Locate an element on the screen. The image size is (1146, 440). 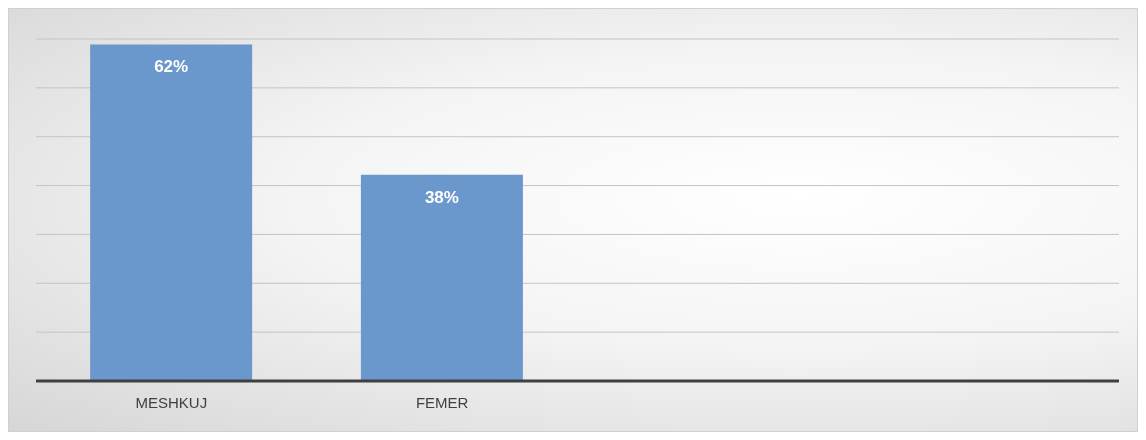
data-label: 38% is located at coordinates (441, 197).